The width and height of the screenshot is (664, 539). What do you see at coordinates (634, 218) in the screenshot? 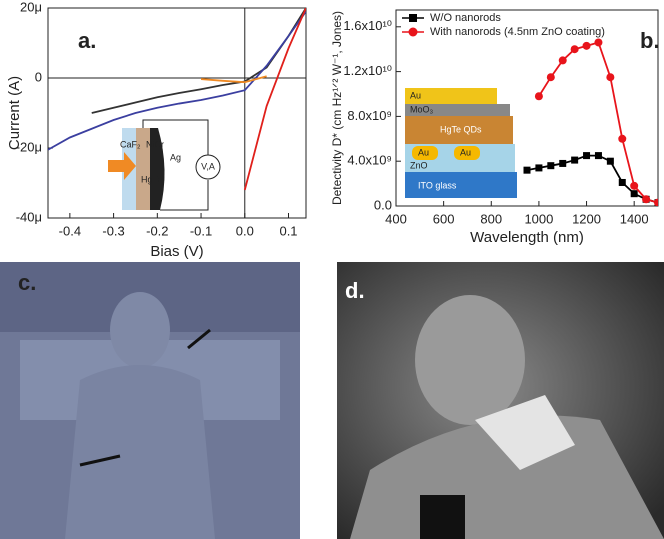
I see `x-tick-label: 1400` at bounding box center [634, 218].